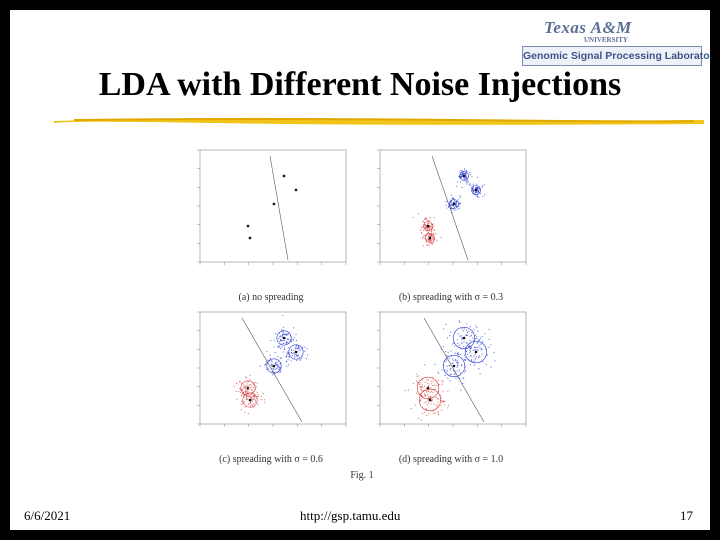 The image size is (720, 540). I want to click on logo-university: Texas A&M, so click(588, 27).